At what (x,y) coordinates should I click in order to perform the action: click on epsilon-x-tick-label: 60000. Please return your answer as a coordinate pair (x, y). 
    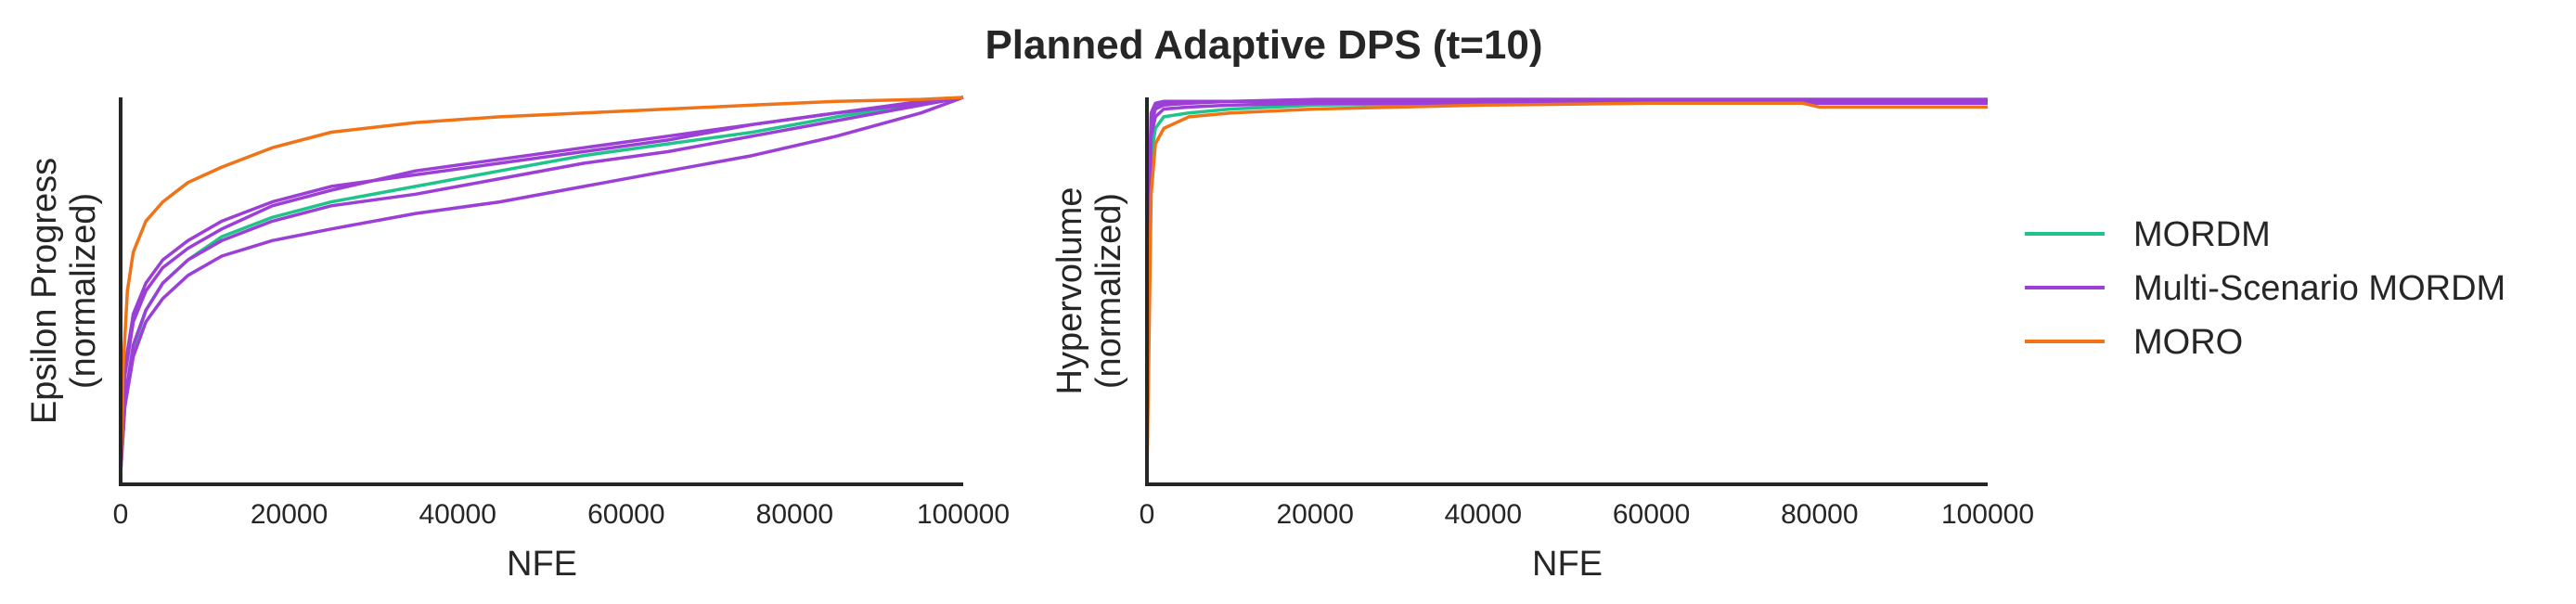
    Looking at the image, I should click on (625, 514).